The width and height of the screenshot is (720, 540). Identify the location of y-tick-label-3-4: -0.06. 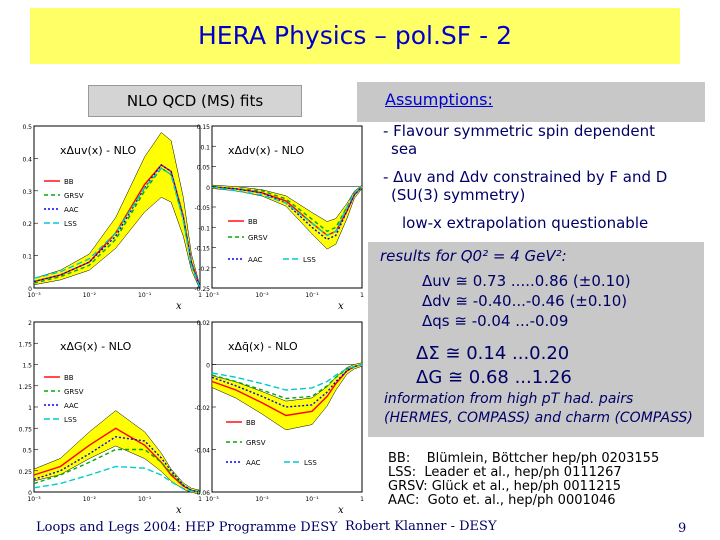
(202, 493).